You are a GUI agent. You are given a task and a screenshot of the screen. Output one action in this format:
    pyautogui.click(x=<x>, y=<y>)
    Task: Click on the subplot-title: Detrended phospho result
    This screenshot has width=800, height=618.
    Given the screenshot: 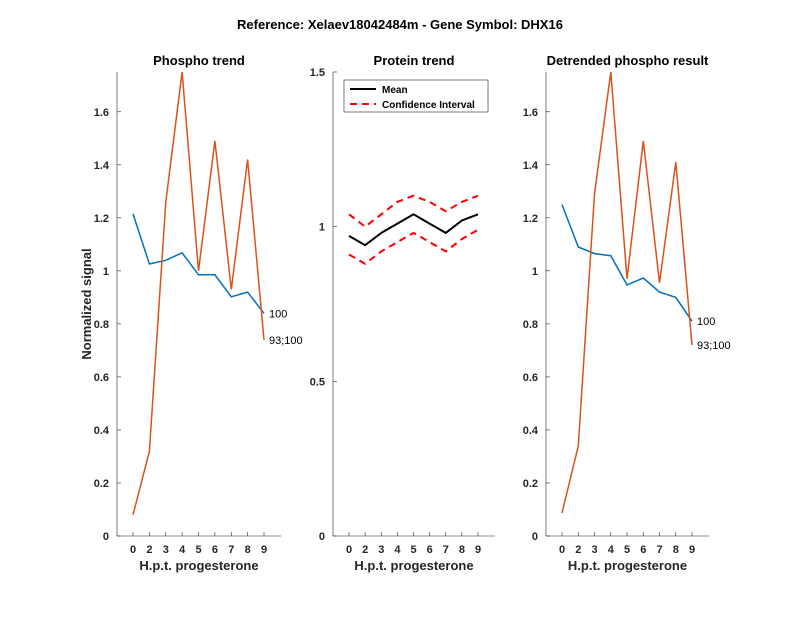 What is the action you would take?
    pyautogui.click(x=628, y=60)
    